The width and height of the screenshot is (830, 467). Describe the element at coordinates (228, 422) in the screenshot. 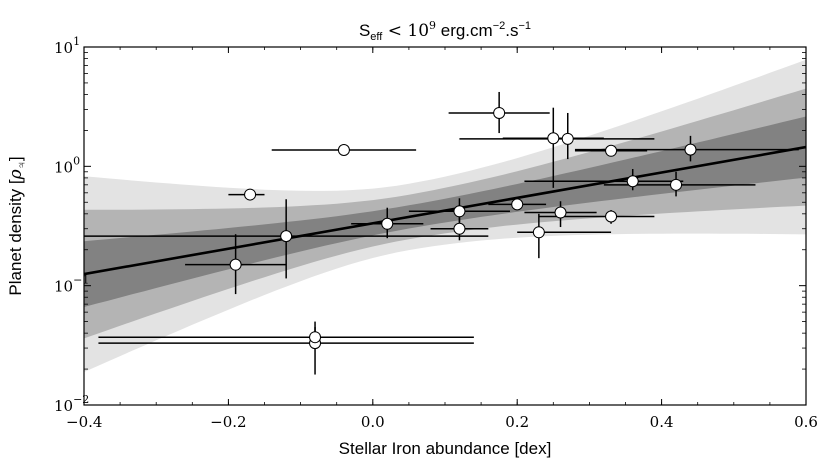

I see `x-tick-label-1: −0.2` at that location.